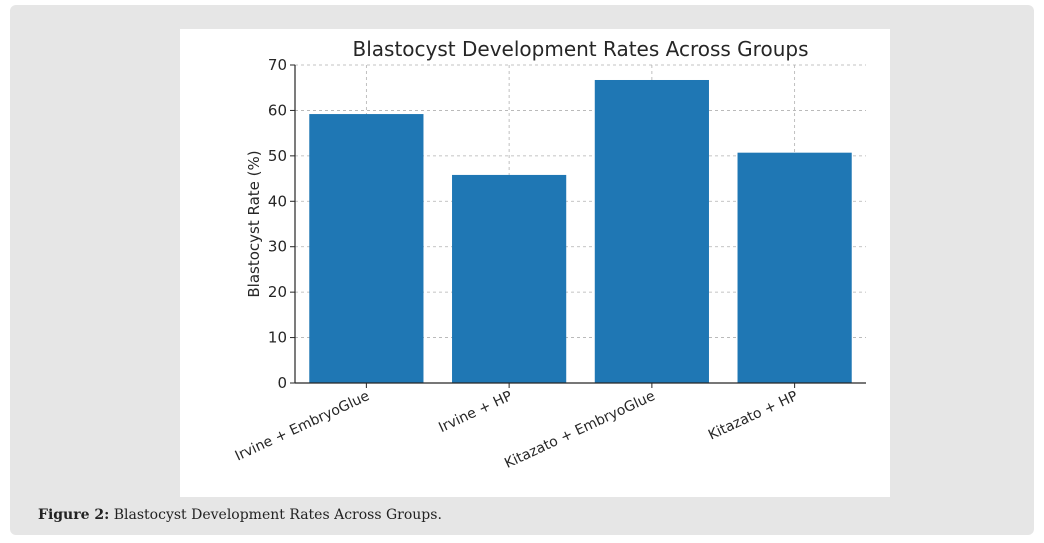  I want to click on y-tick-label: 70, so click(277, 65).